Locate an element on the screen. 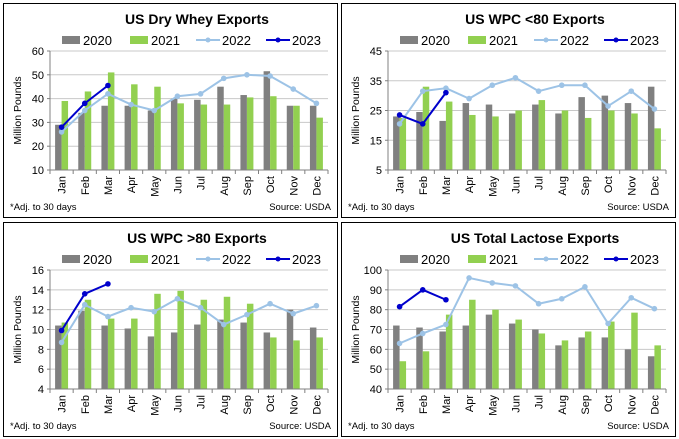 This screenshot has height=439, width=679. bar-2021-sep is located at coordinates (588, 360).